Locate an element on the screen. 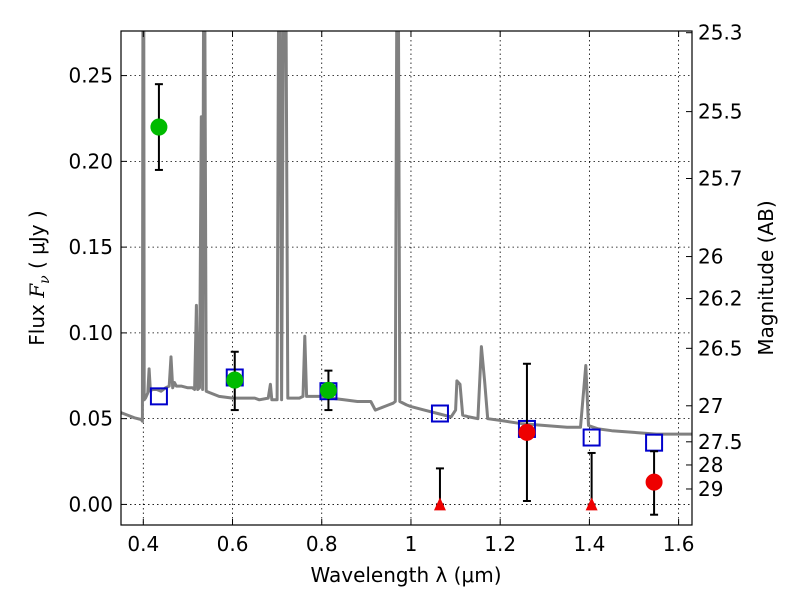 This screenshot has height=600, width=800. y-tick-label: 0.25 is located at coordinates (90, 76).